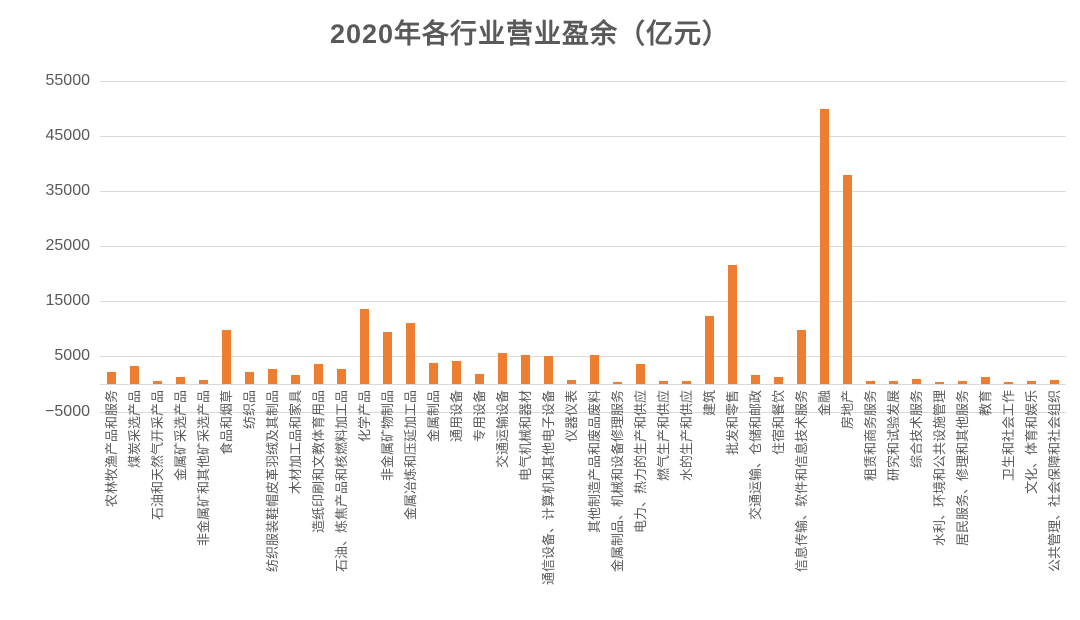  Describe the element at coordinates (180, 436) in the screenshot. I see `x-axis-category-label: 金属矿采选产品` at that location.